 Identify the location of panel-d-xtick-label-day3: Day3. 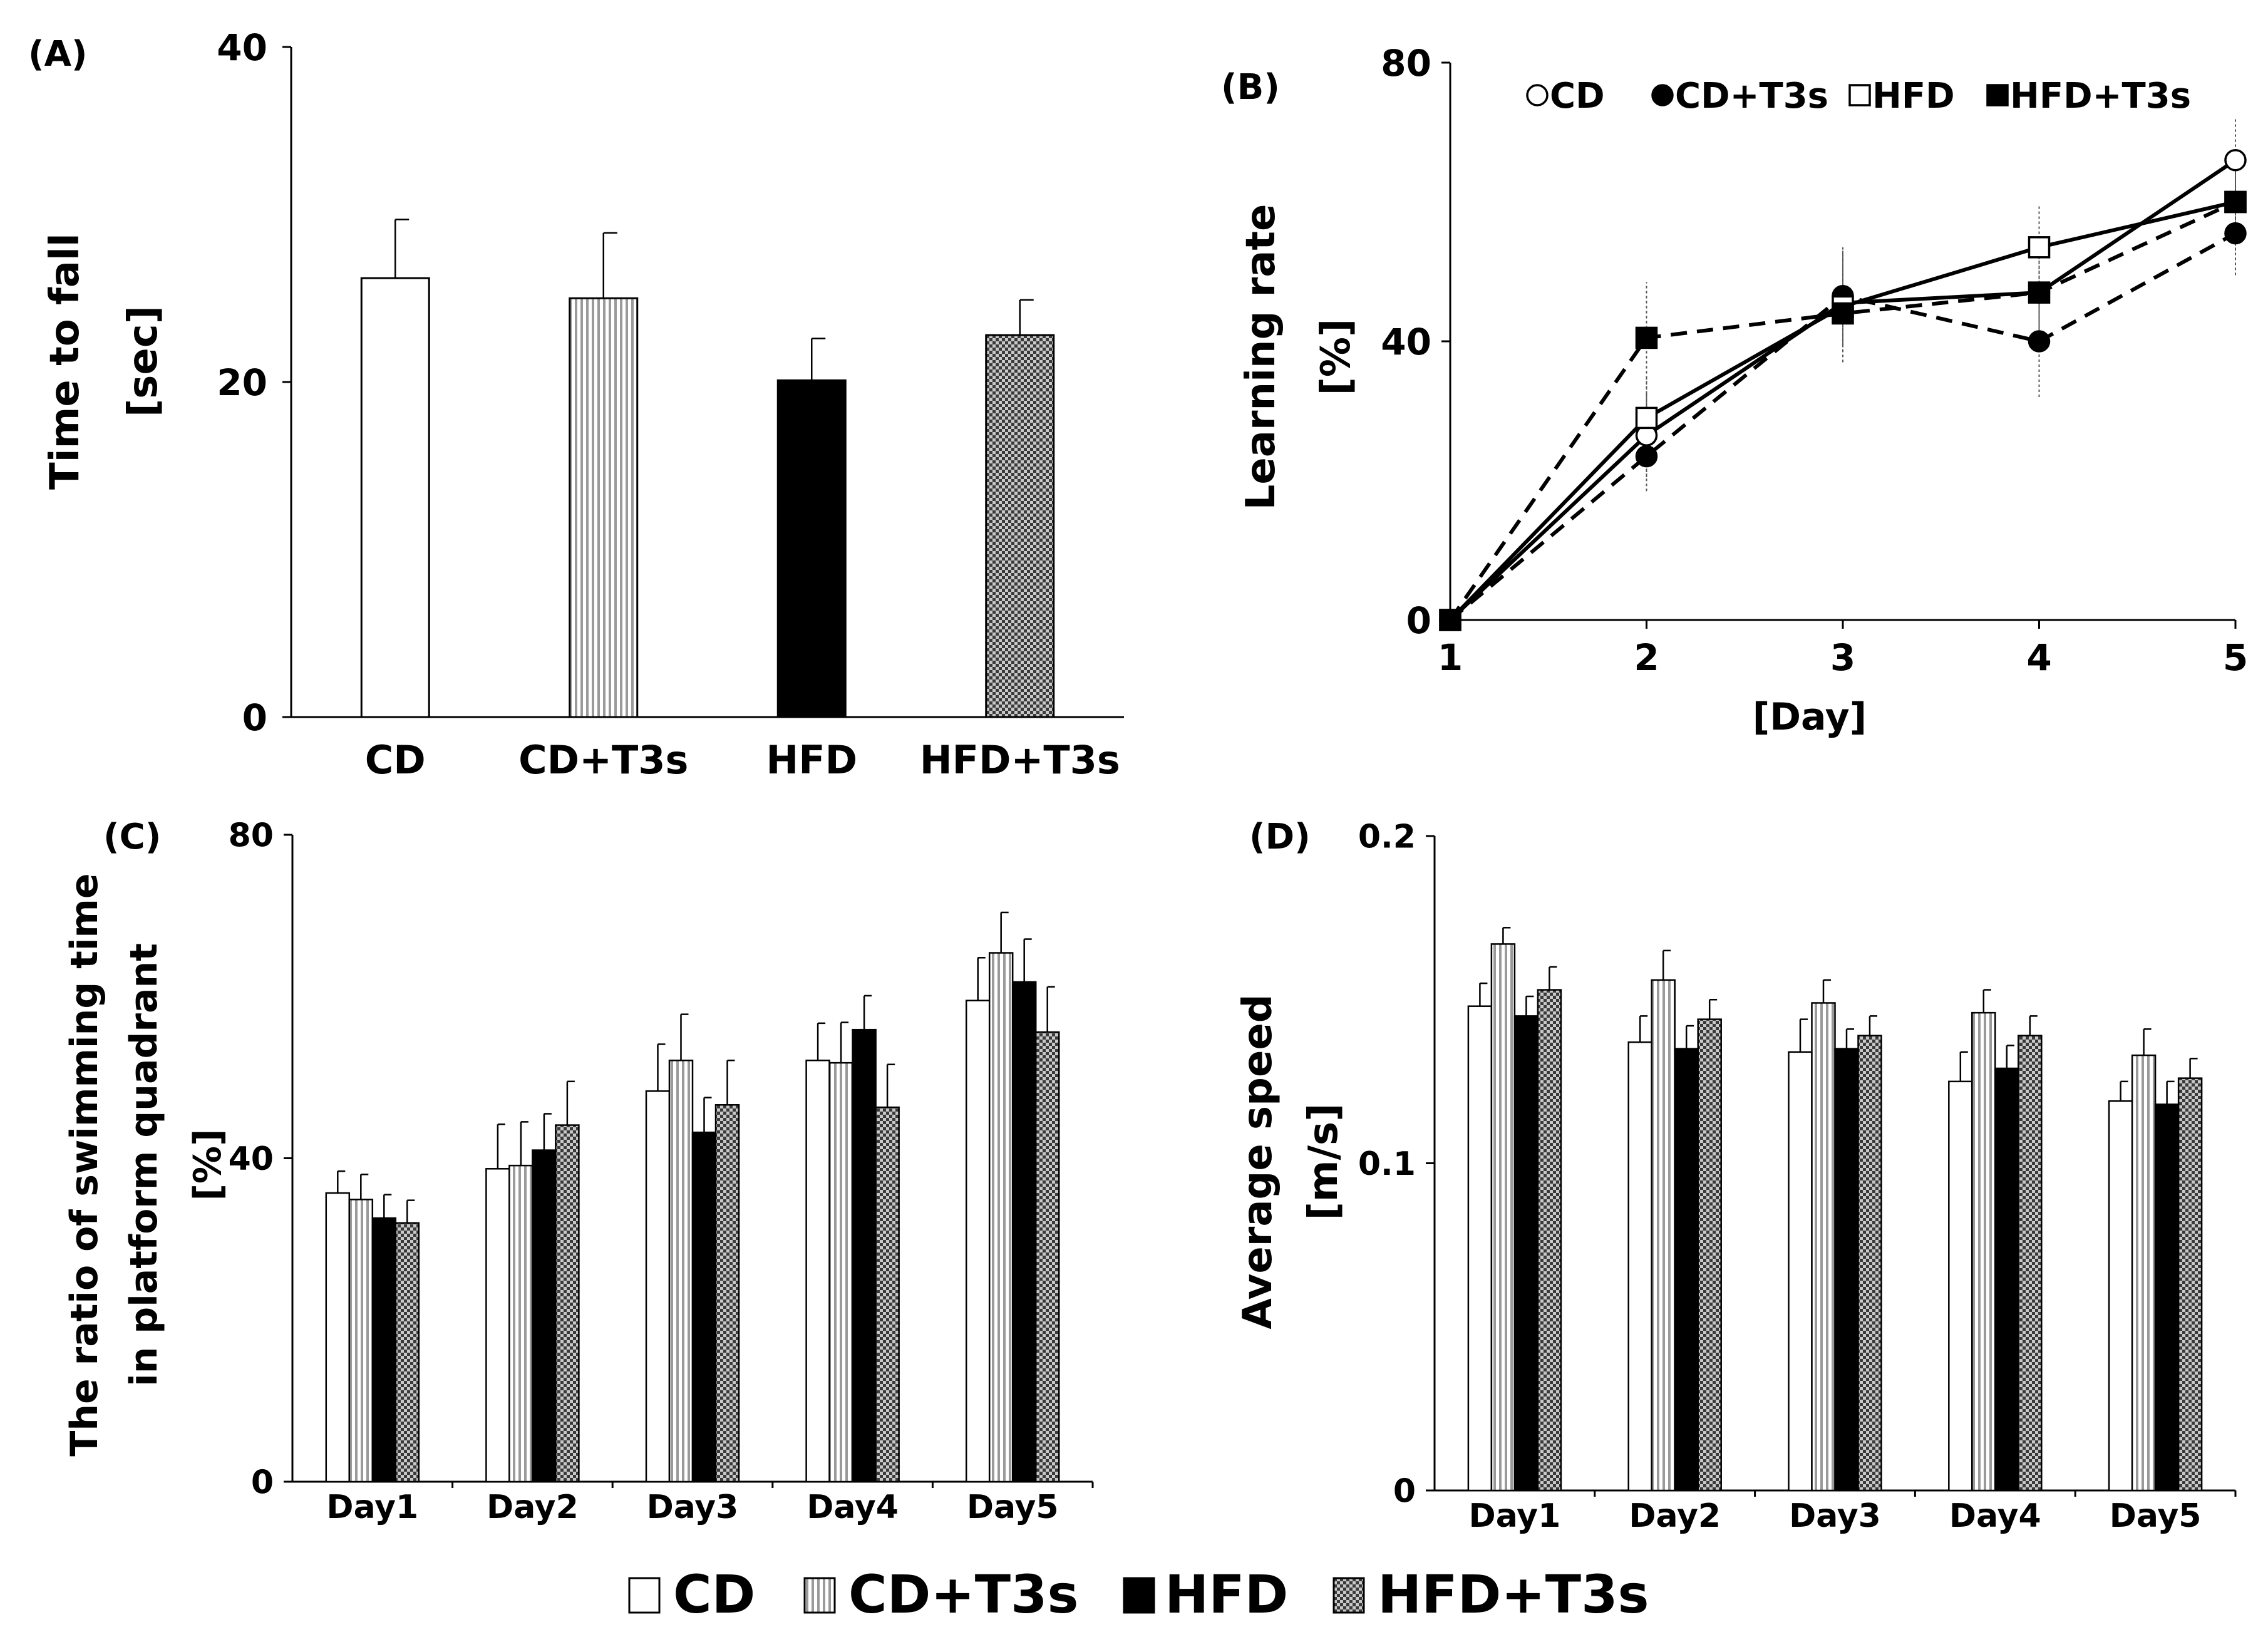
(1835, 1516).